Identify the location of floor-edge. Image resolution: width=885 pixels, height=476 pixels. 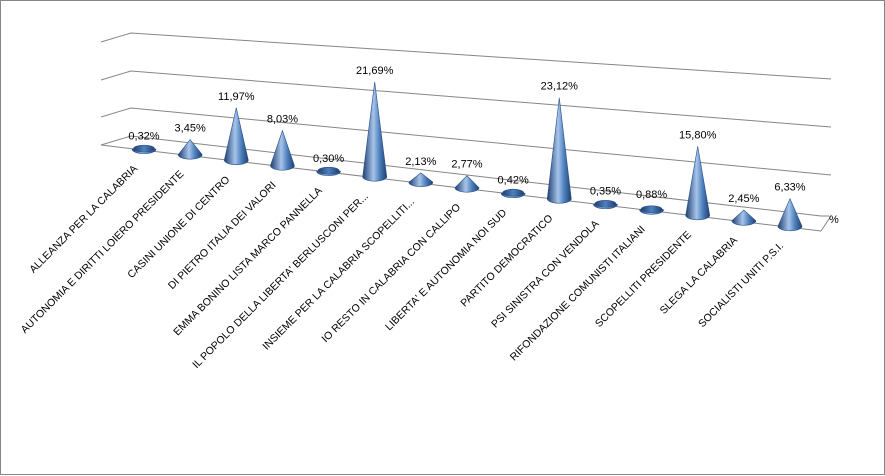
(826, 223).